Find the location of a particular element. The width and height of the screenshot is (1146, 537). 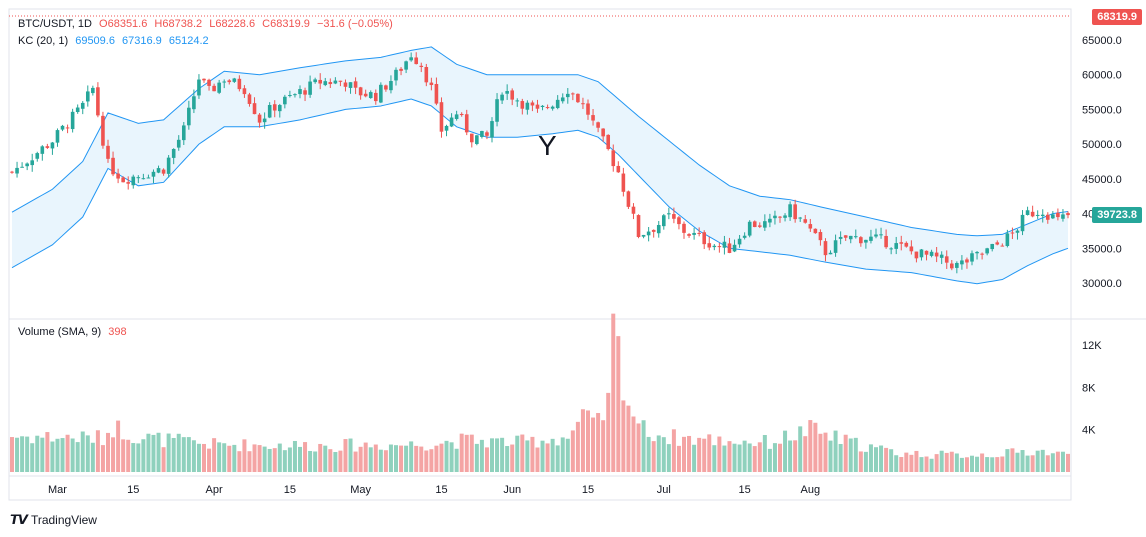

brand-name: TradingView is located at coordinates (63, 520).